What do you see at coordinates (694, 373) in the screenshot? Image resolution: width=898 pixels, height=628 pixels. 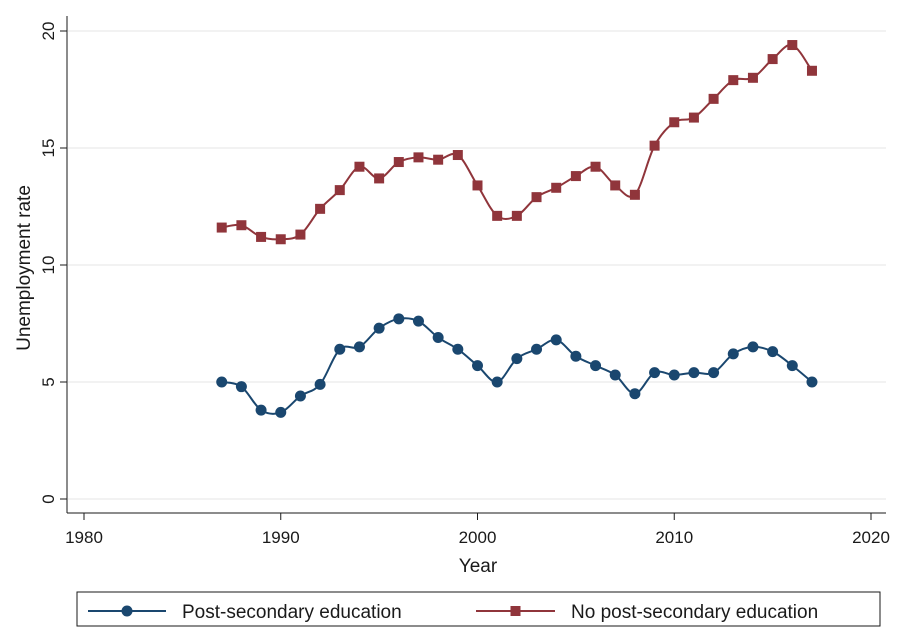 I see `series-1-point-2011` at bounding box center [694, 373].